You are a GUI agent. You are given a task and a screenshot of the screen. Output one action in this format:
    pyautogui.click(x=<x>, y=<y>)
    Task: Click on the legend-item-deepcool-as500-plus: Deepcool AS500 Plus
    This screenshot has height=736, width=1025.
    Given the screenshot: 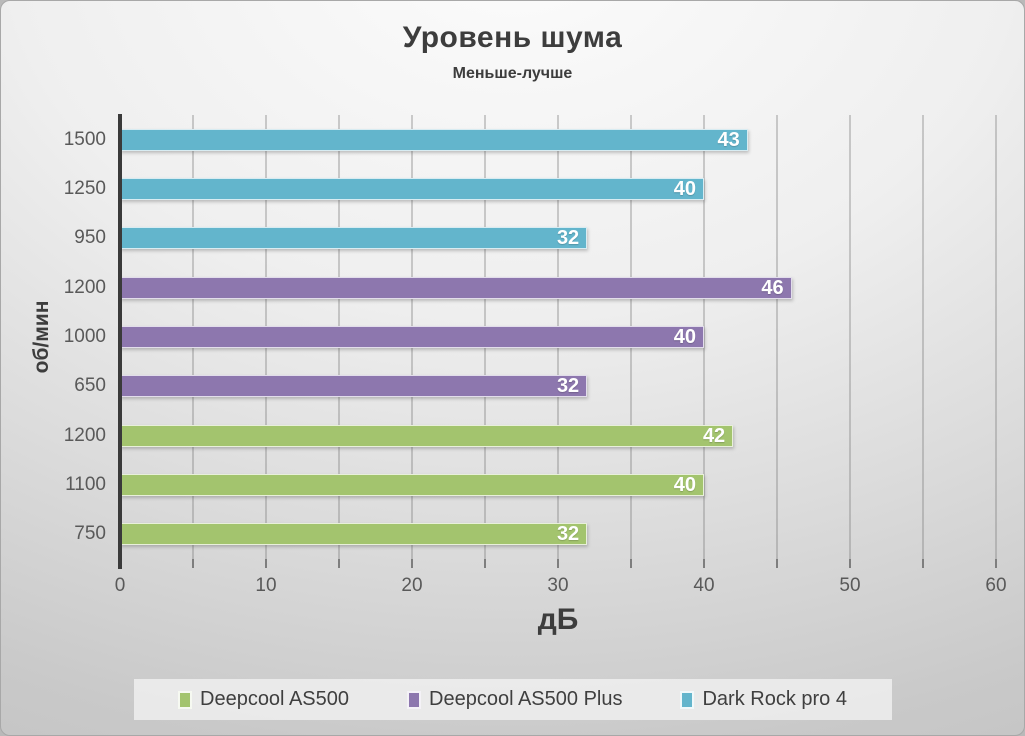 What is the action you would take?
    pyautogui.click(x=514, y=699)
    